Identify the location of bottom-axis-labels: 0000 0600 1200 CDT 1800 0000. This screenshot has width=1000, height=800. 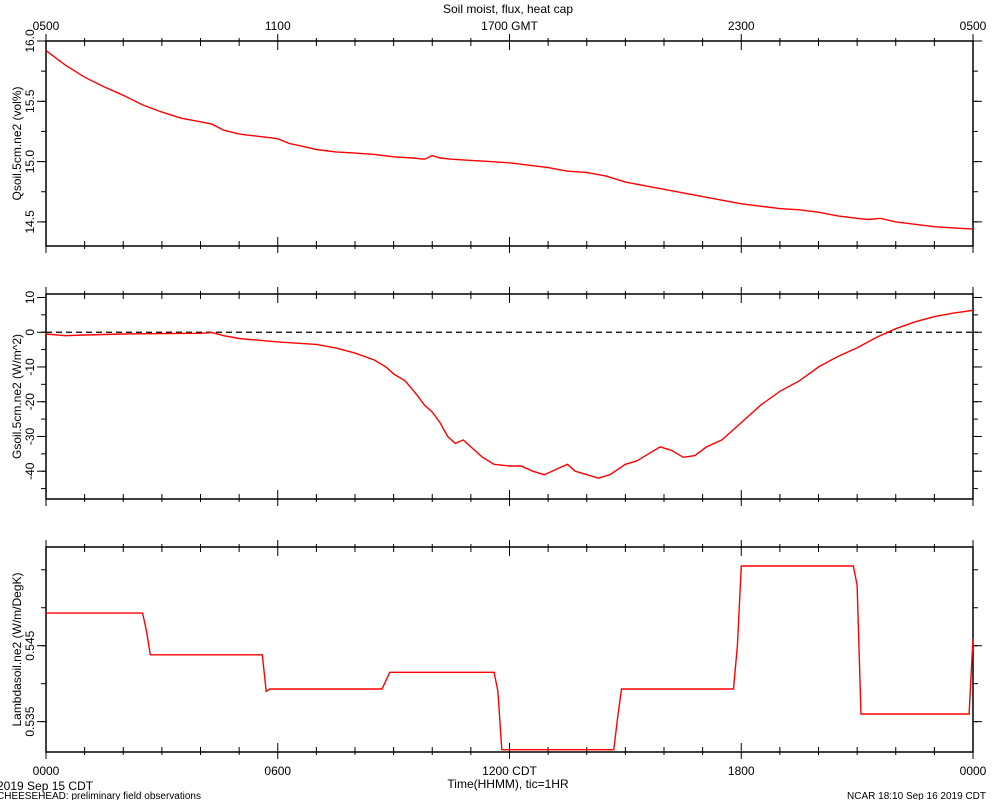
(510, 771).